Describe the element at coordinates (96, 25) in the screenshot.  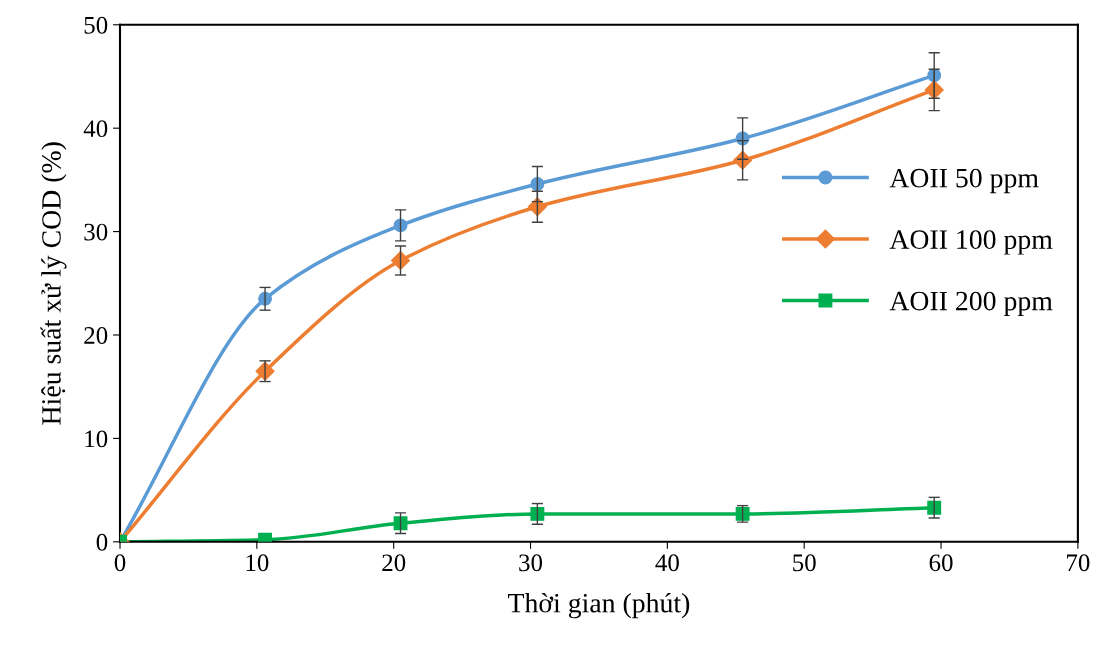
I see `y-tick-label: 50` at that location.